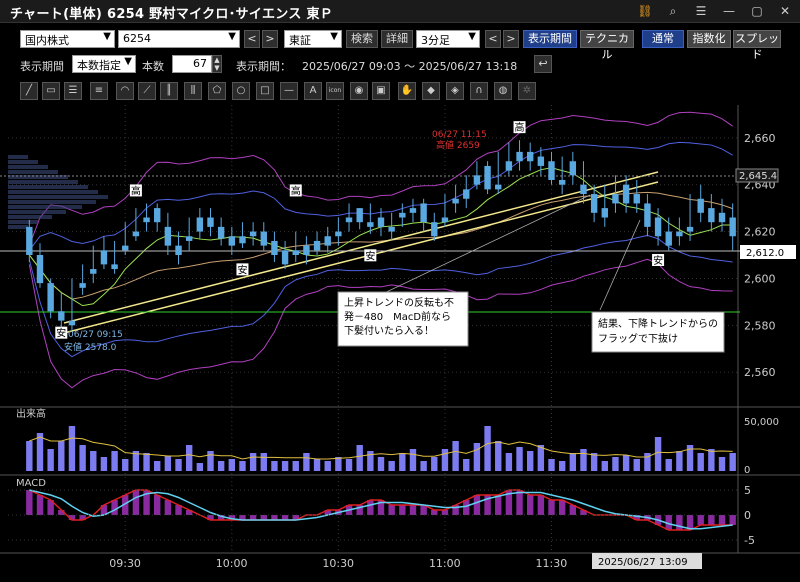 This screenshot has height=582, width=800. What do you see at coordinates (169, 91) in the screenshot?
I see `fib-tool-icon: ║` at bounding box center [169, 91].